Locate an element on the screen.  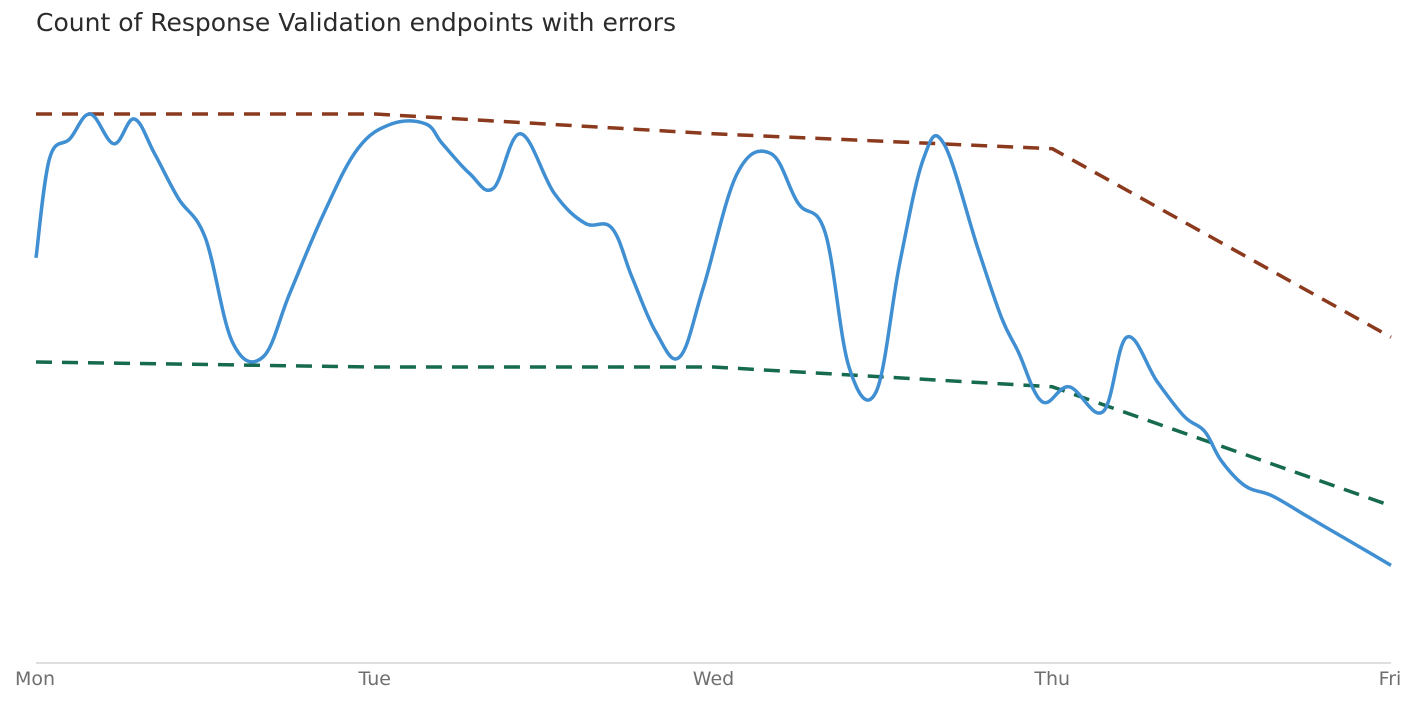
x-tick-label: Wed is located at coordinates (713, 679).